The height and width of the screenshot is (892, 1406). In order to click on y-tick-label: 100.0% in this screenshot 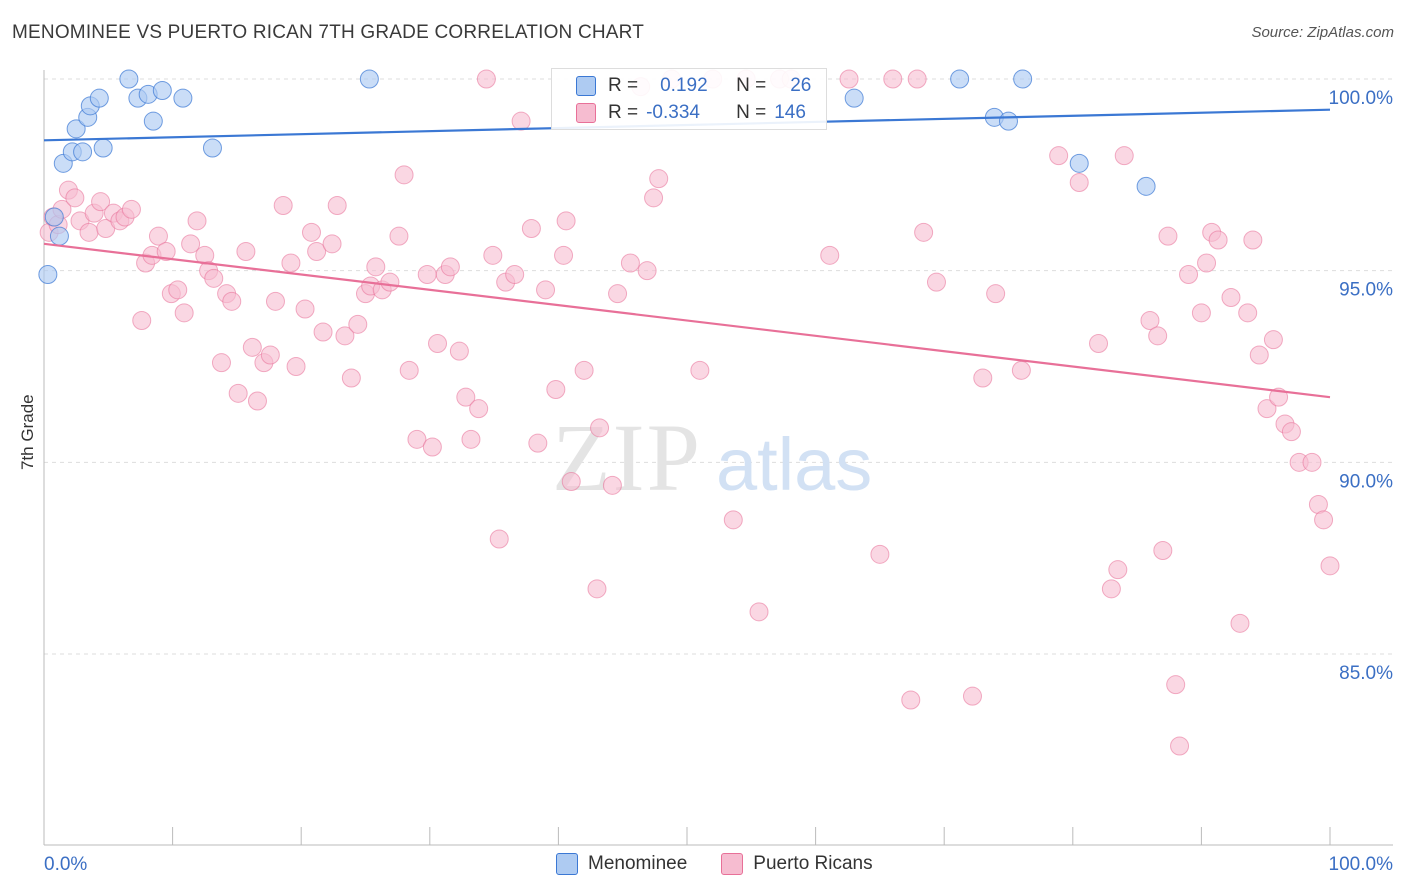, I will do `click(1361, 98)`.